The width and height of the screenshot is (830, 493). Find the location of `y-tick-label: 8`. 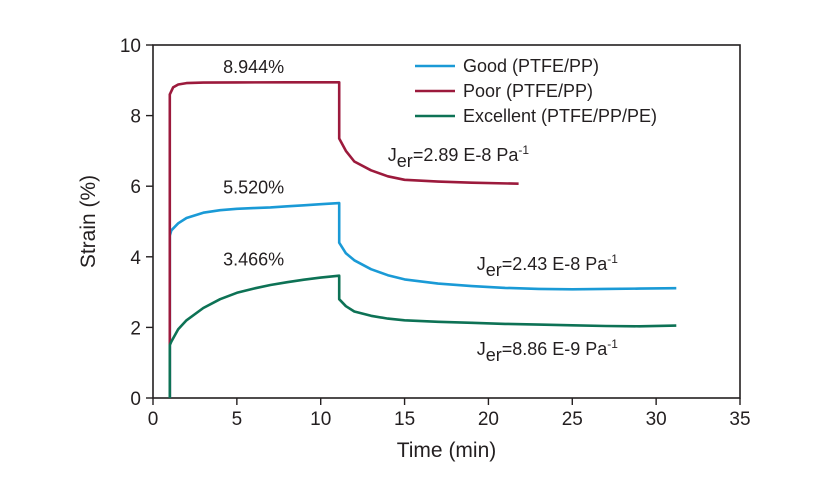

y-tick-label: 8 is located at coordinates (135, 117).